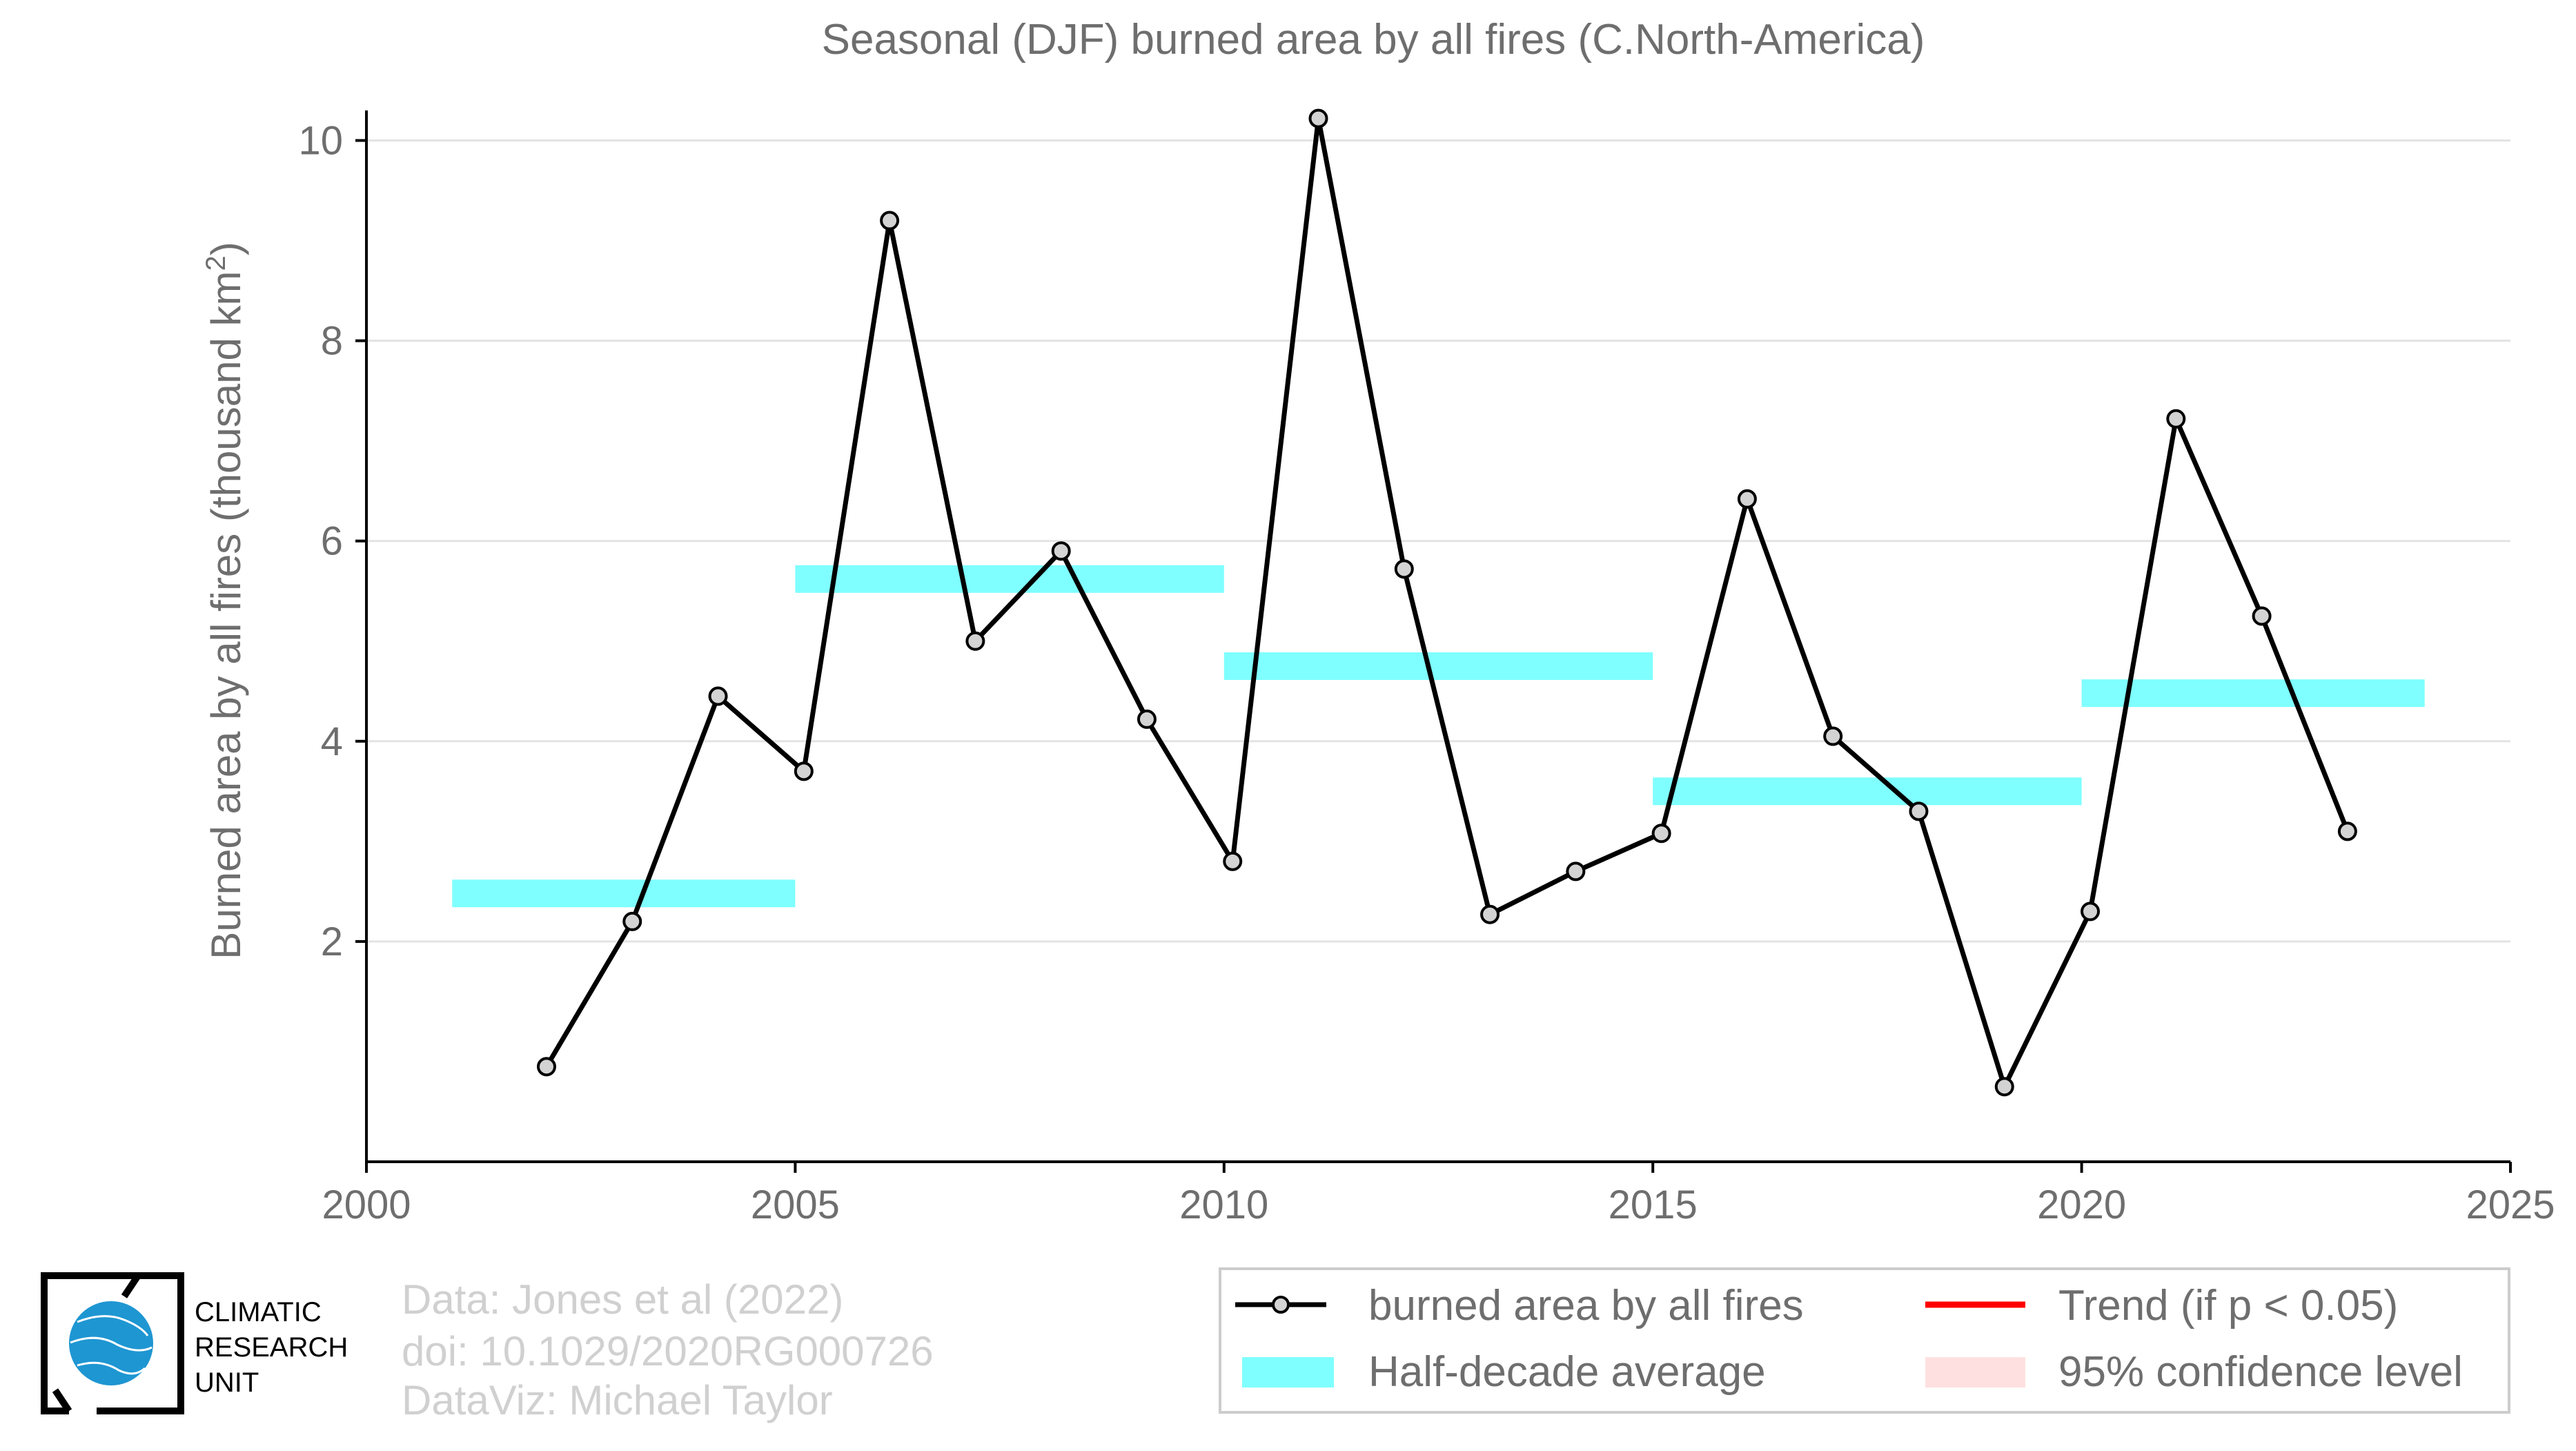  What do you see at coordinates (1223, 1204) in the screenshot?
I see `x-tick-label-2010: 2010` at bounding box center [1223, 1204].